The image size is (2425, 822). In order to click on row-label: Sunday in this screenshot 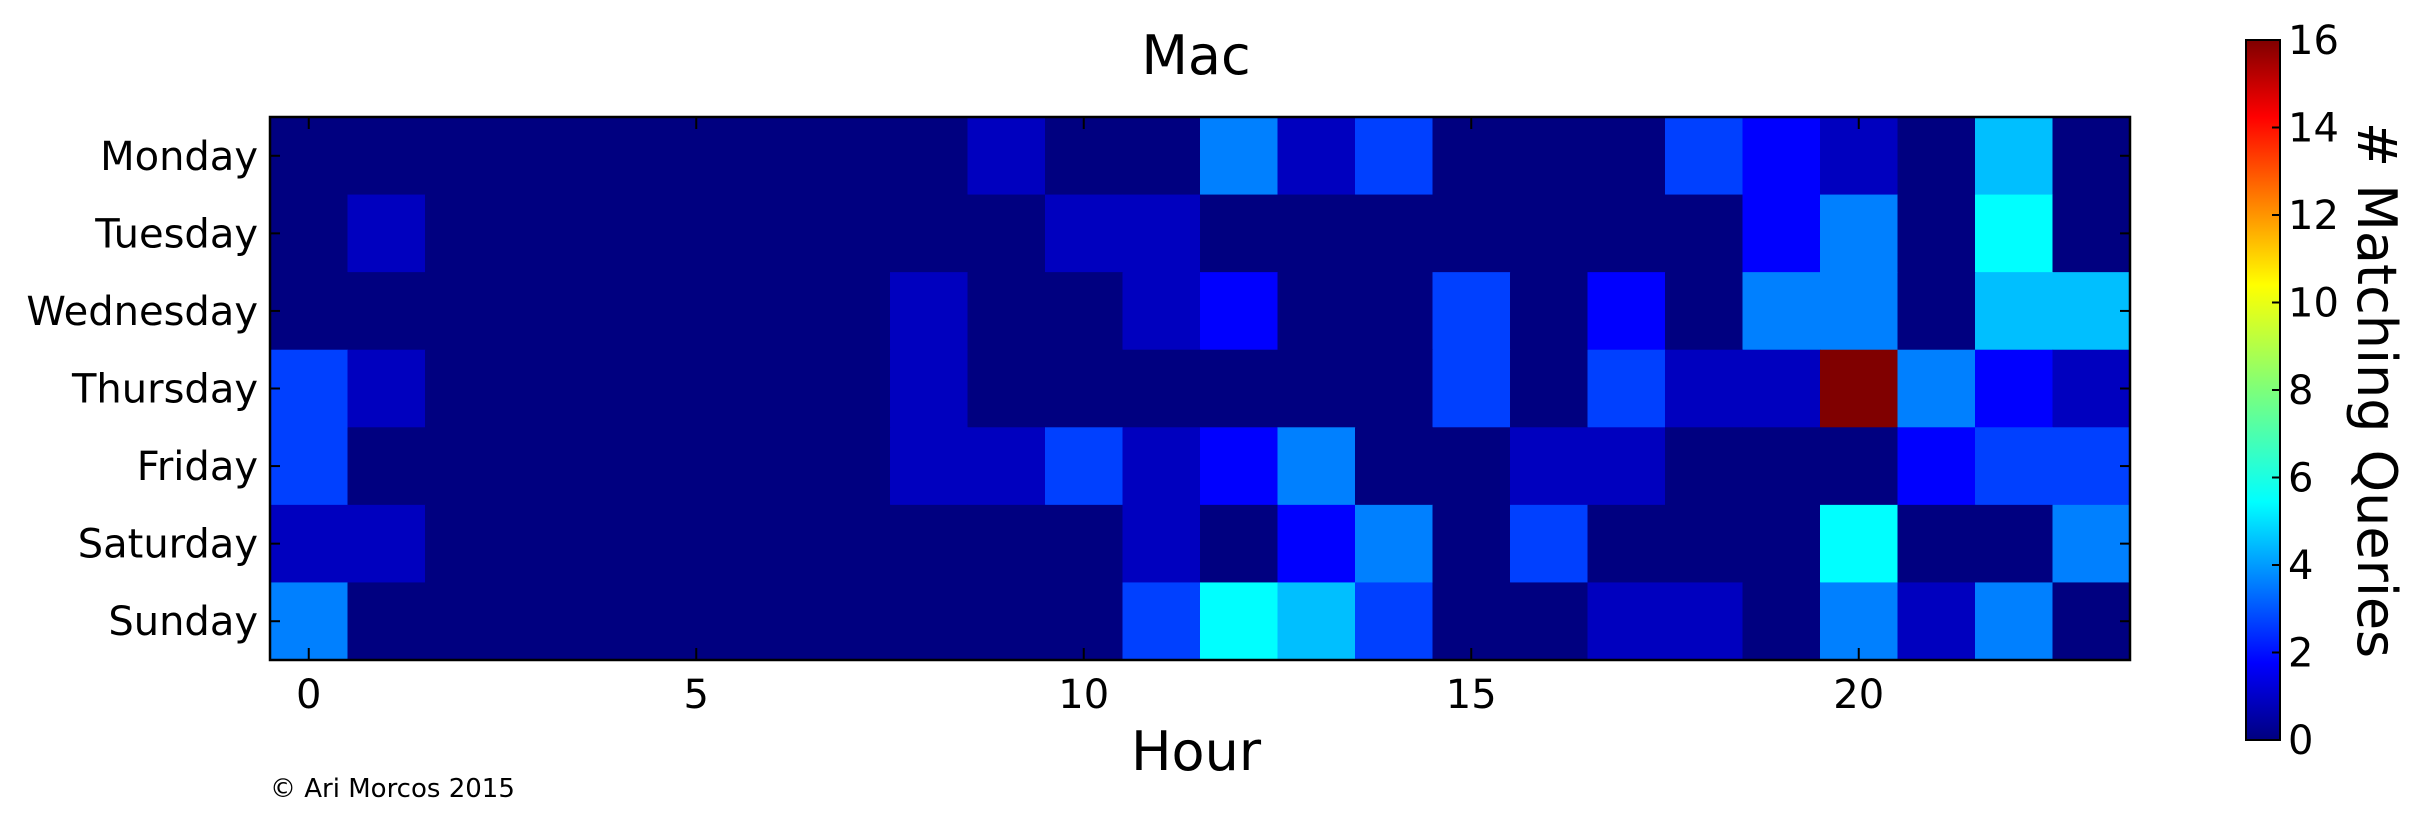, I will do `click(183, 622)`.